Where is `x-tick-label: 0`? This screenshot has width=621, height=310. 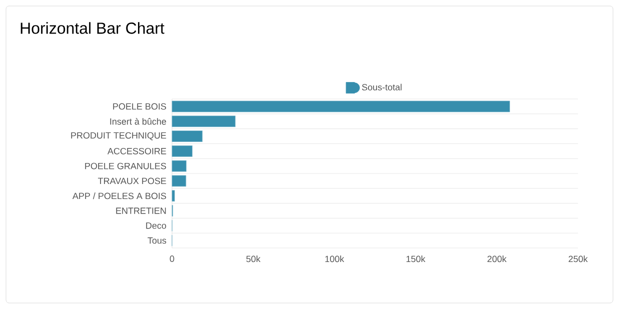
x-tick-label: 0 is located at coordinates (172, 259).